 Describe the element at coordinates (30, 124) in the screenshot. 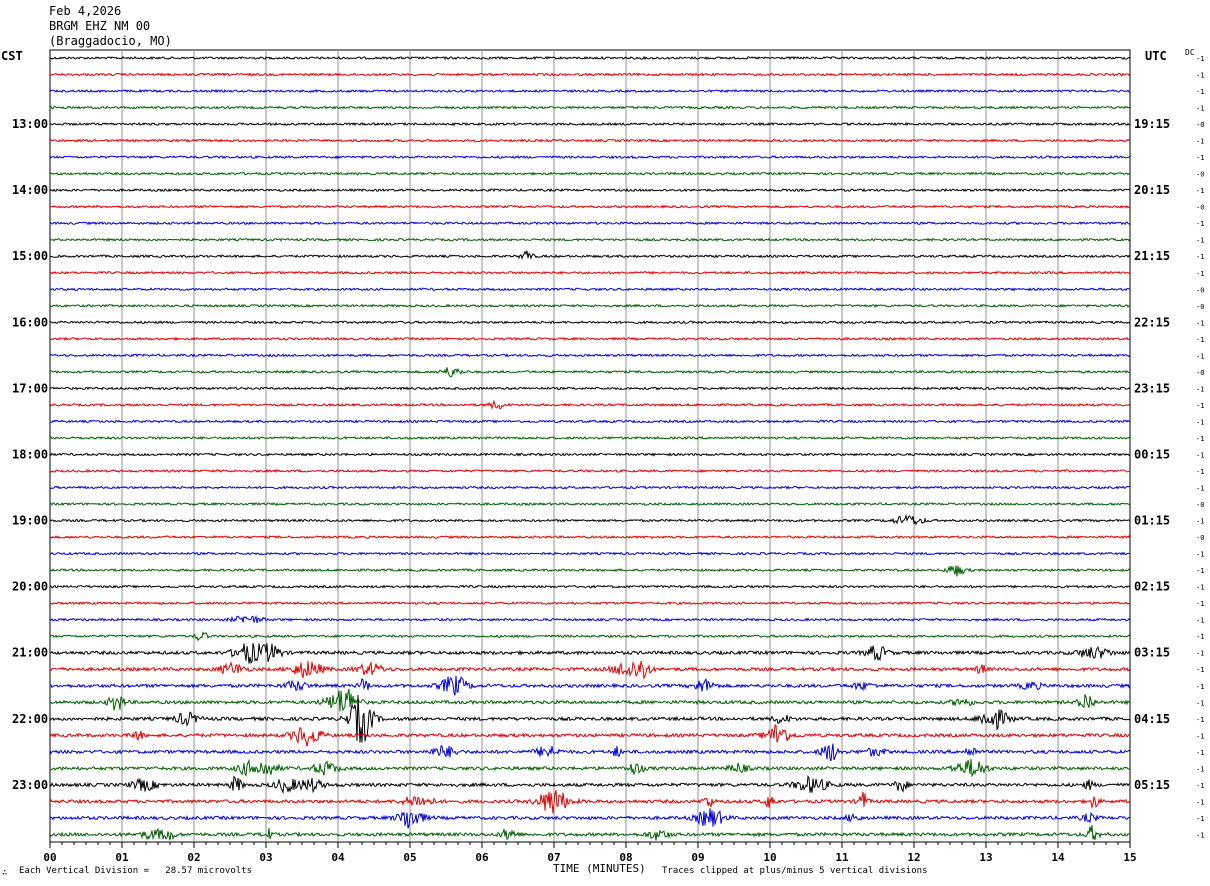

I see `left-hour-label: 13:00` at that location.